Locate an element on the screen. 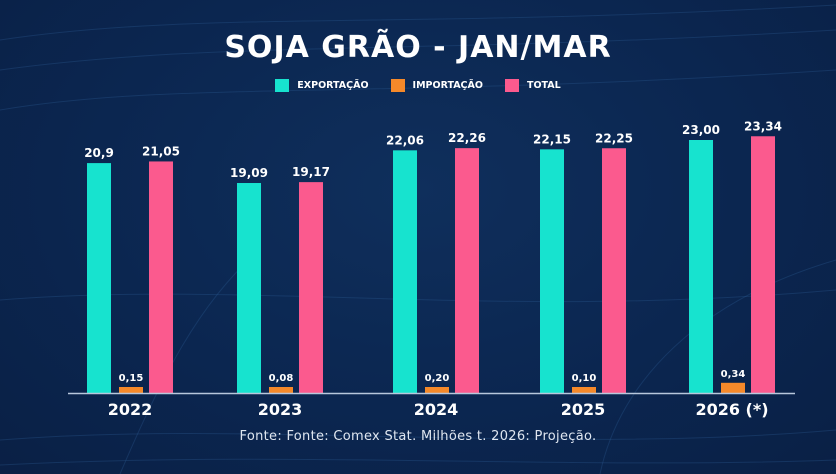 This screenshot has height=474, width=836. data-label: 22,25 is located at coordinates (614, 138).